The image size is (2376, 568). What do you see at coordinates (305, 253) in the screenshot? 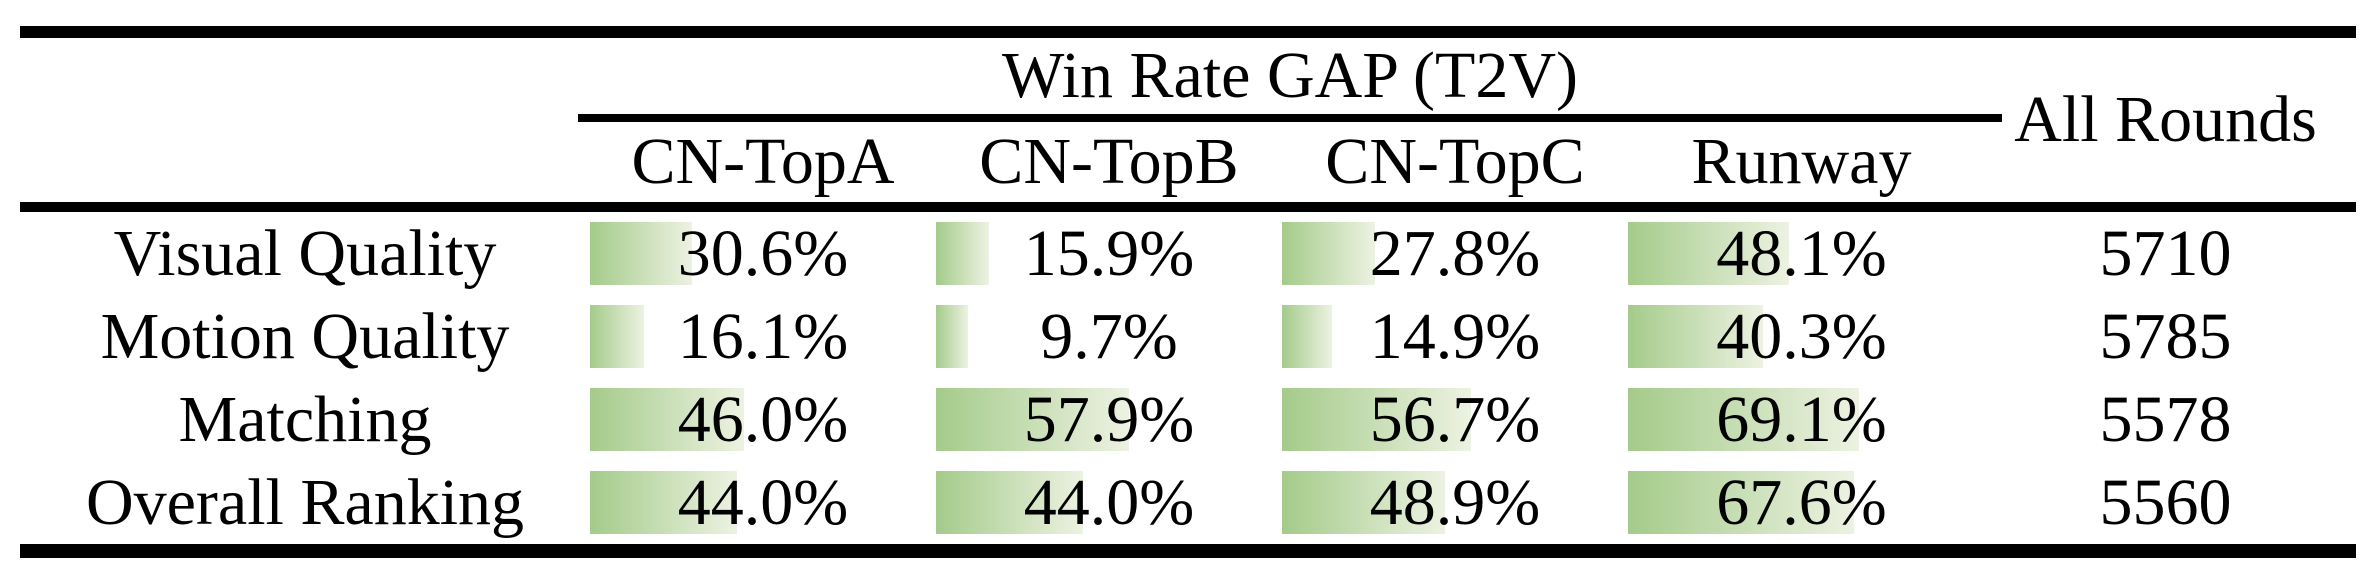
I see `row-label: Visual Quality` at bounding box center [305, 253].